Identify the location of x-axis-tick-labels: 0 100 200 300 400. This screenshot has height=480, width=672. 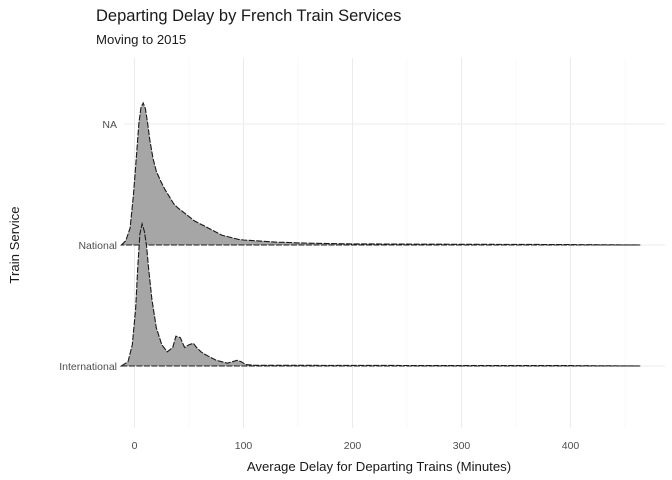
(356, 446).